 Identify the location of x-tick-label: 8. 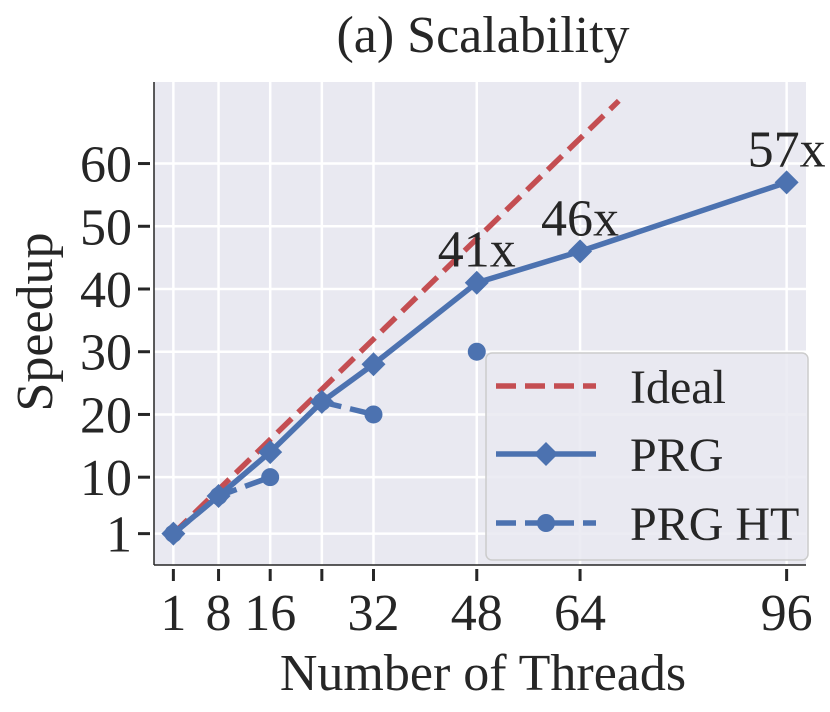
(219, 613).